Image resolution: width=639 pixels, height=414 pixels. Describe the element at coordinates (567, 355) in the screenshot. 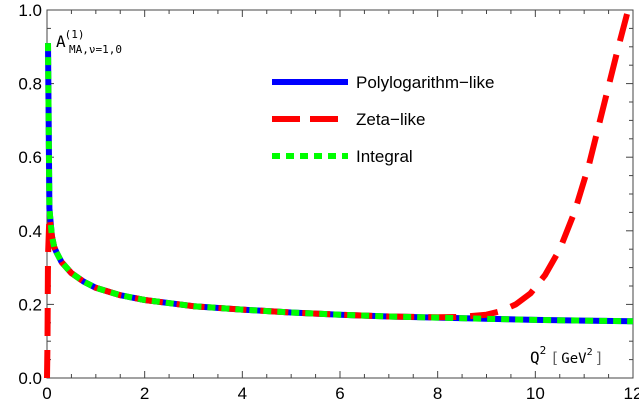

I see `x-axis-label: Q2[GeV2]` at that location.